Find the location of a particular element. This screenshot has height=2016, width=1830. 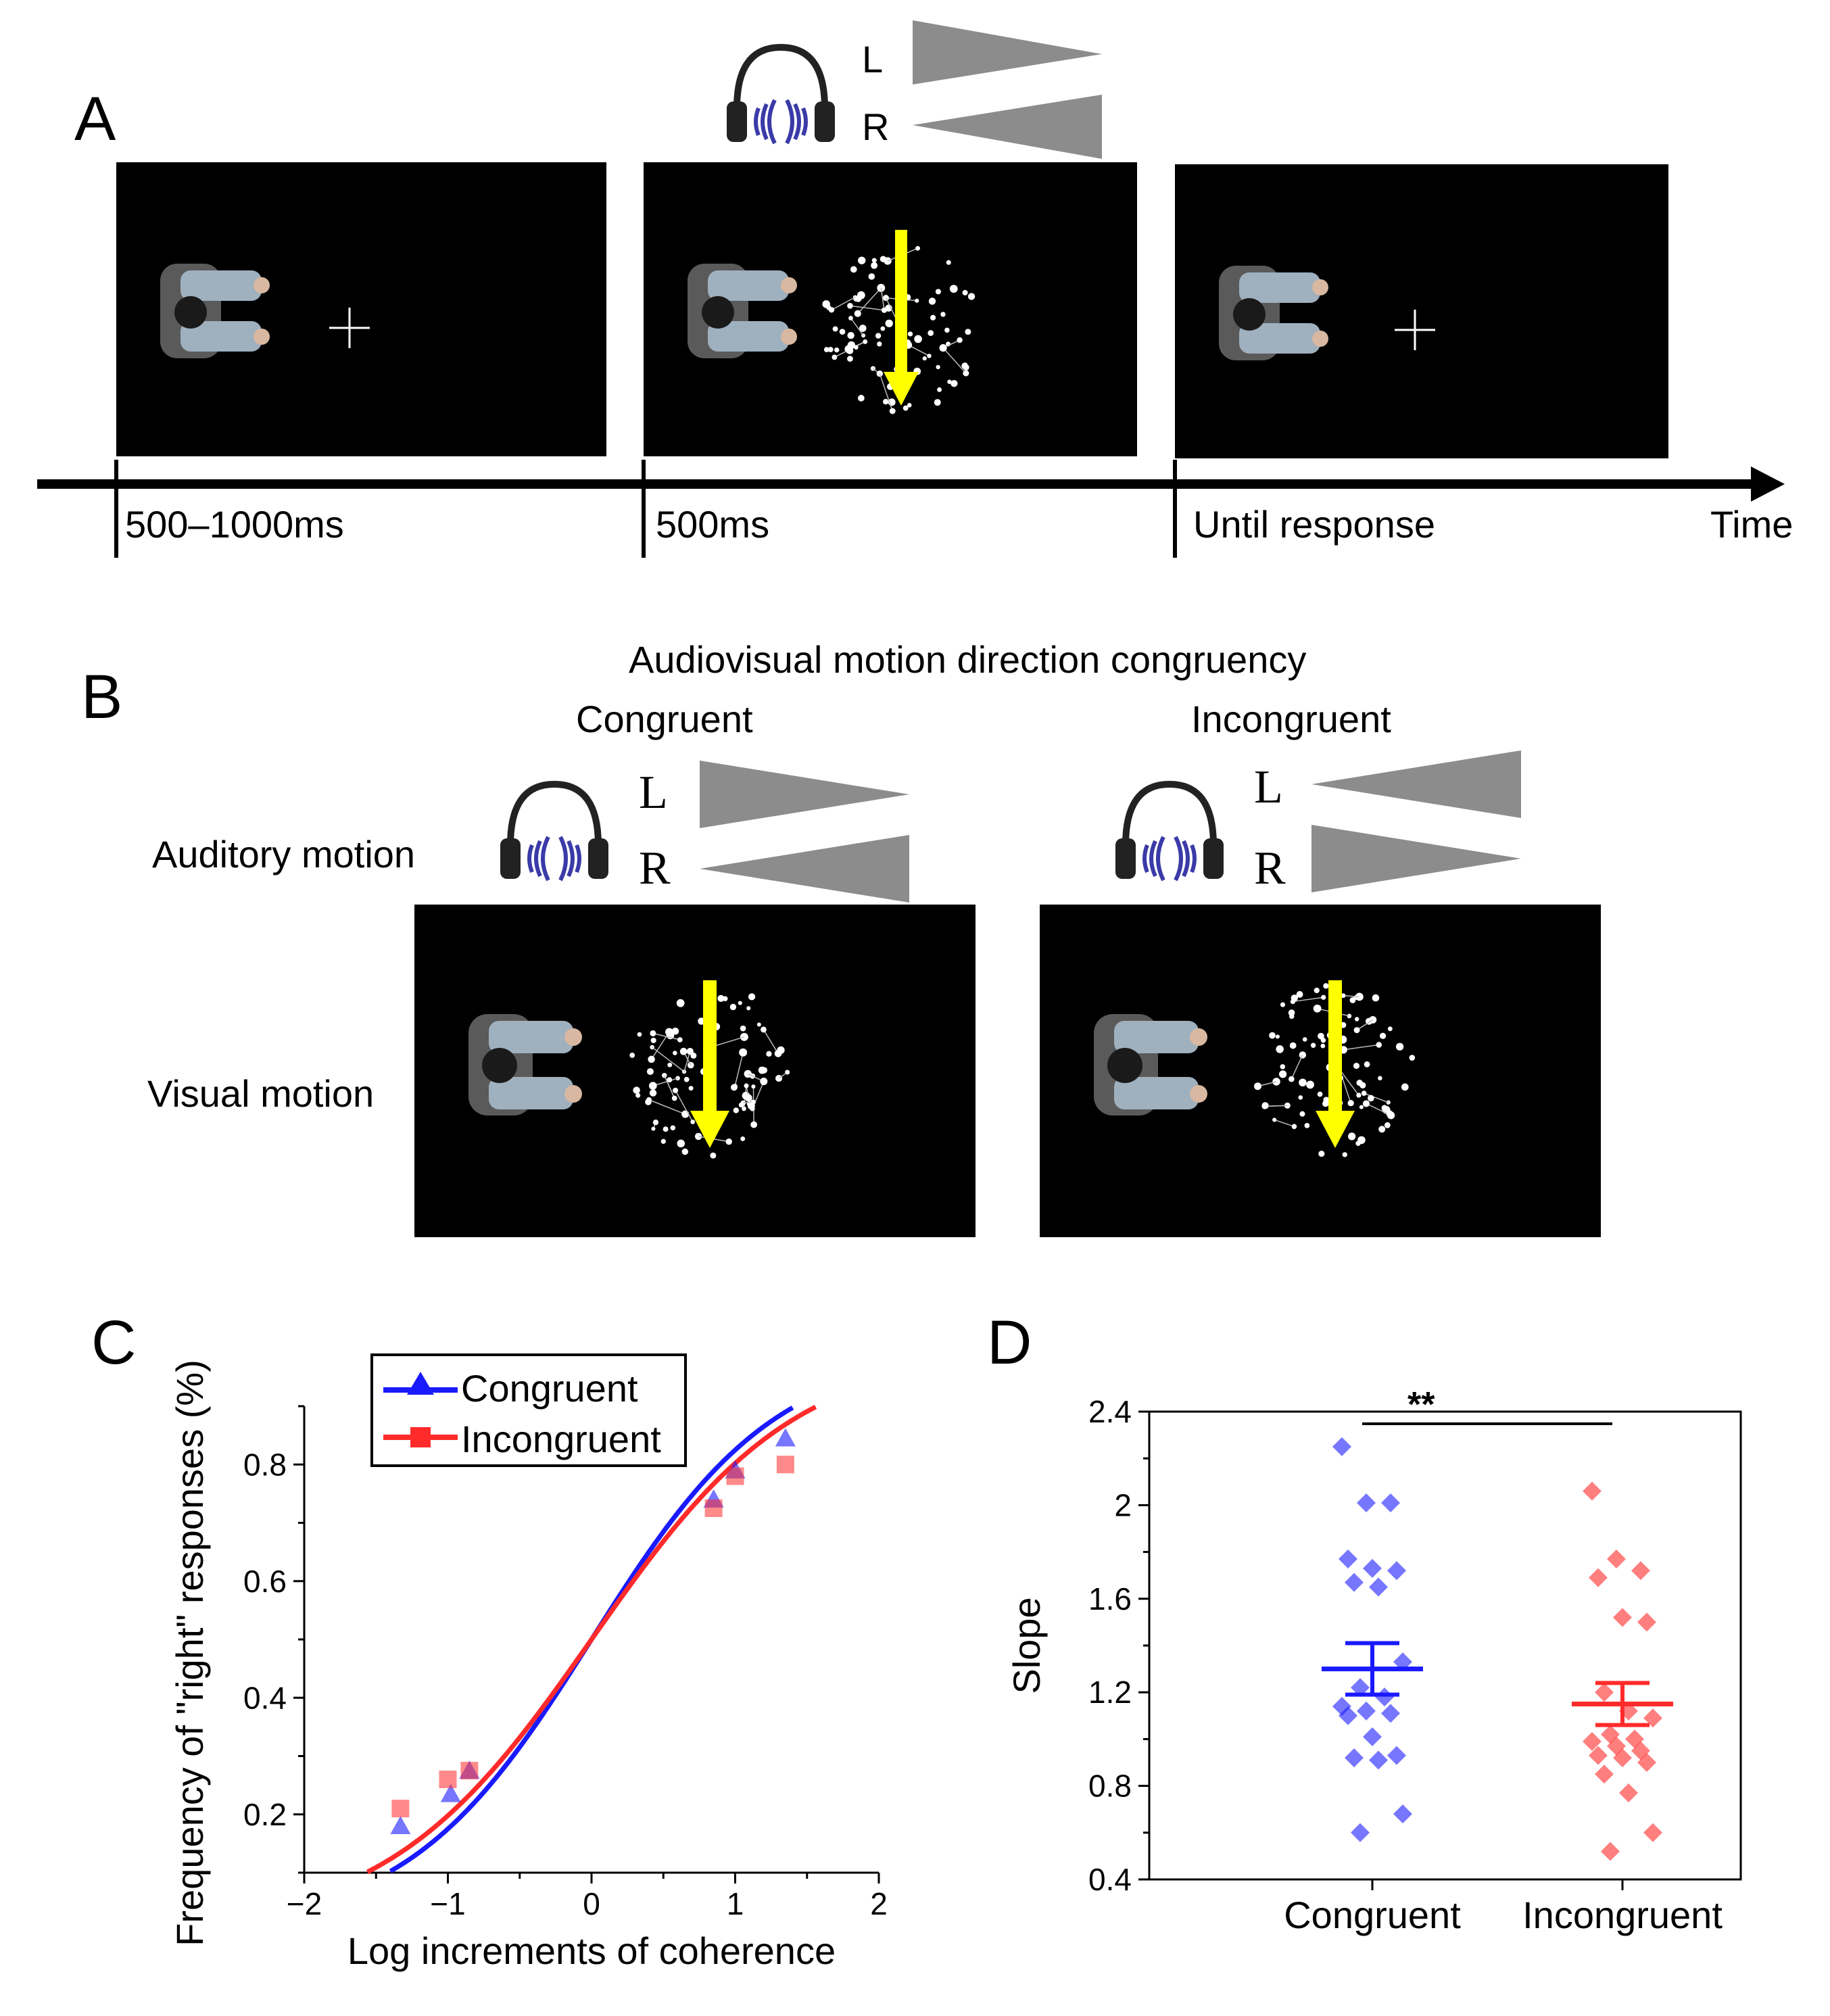

x-tick-label: 1 is located at coordinates (736, 1903).